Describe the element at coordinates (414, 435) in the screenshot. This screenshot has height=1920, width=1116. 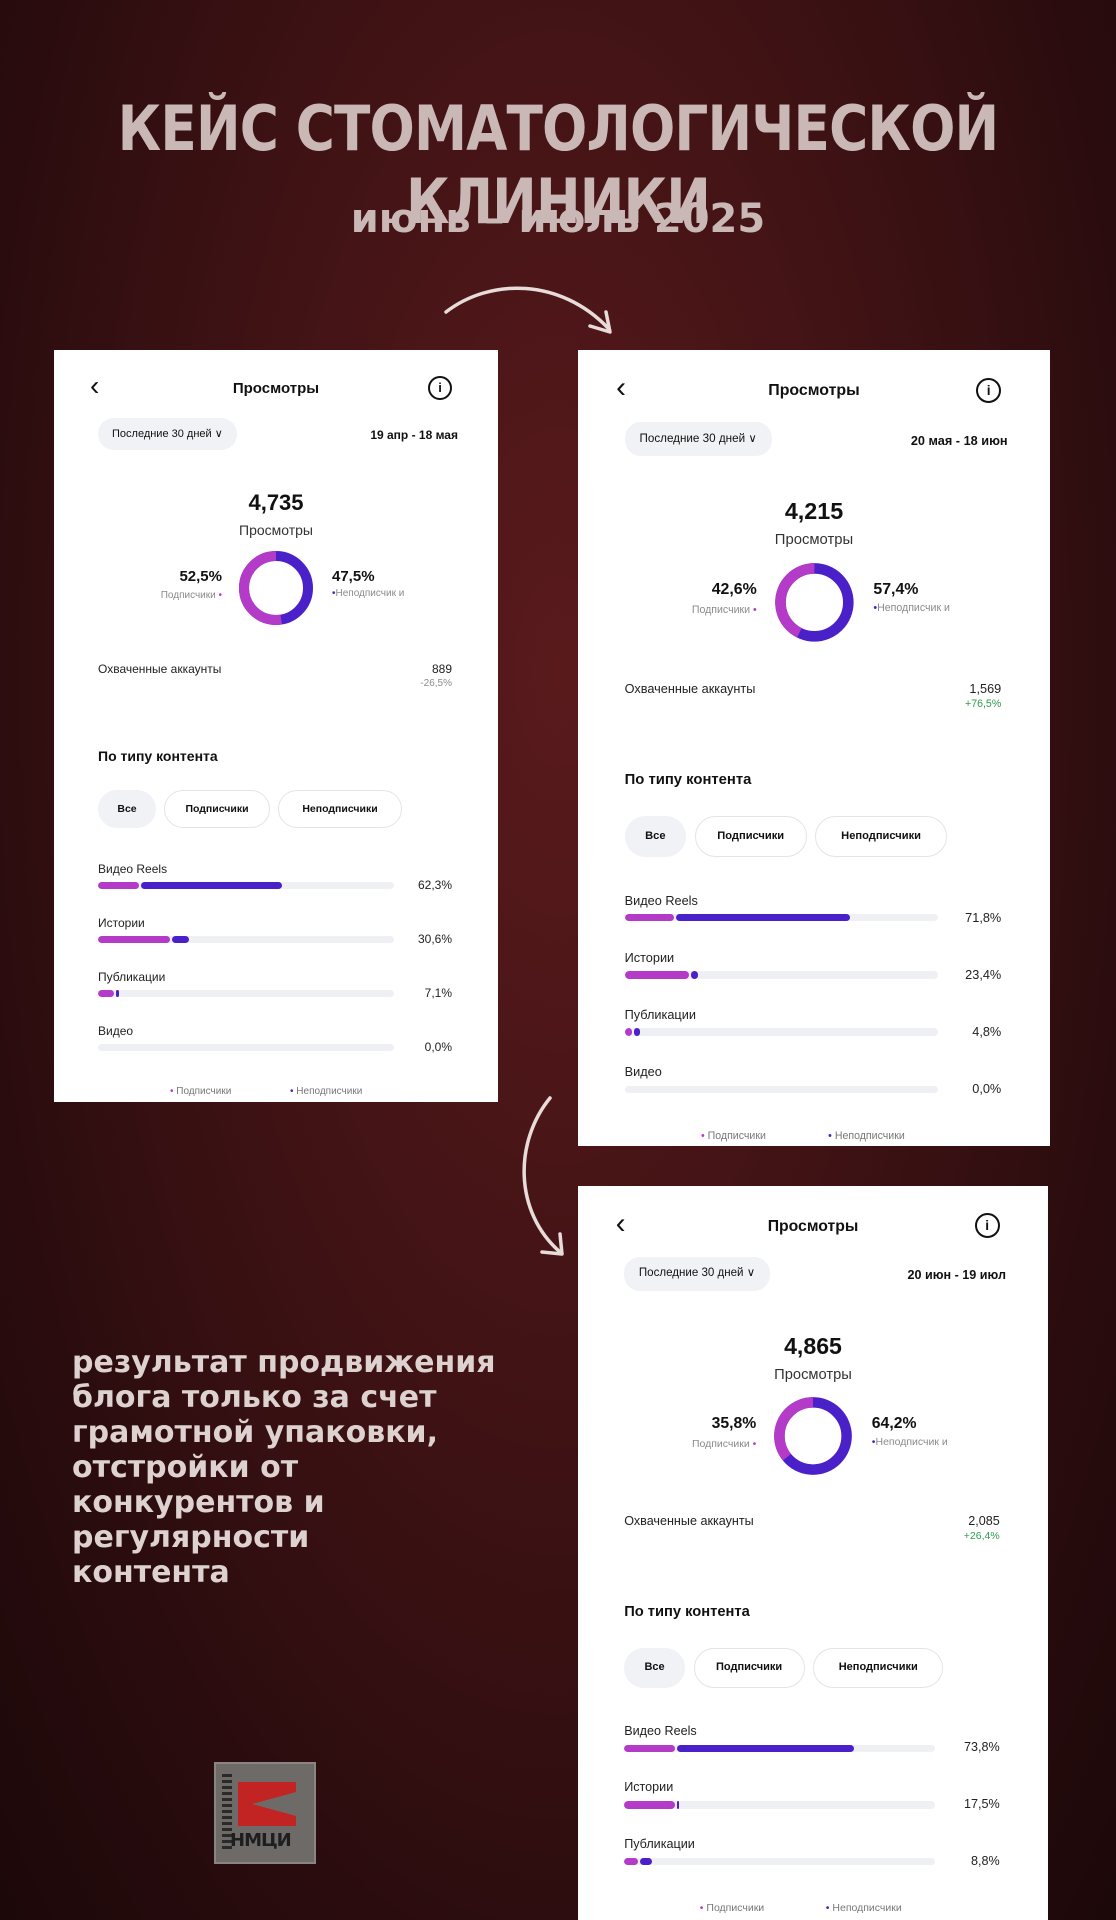
I see `date-range: 19 апр - 18 мая` at that location.